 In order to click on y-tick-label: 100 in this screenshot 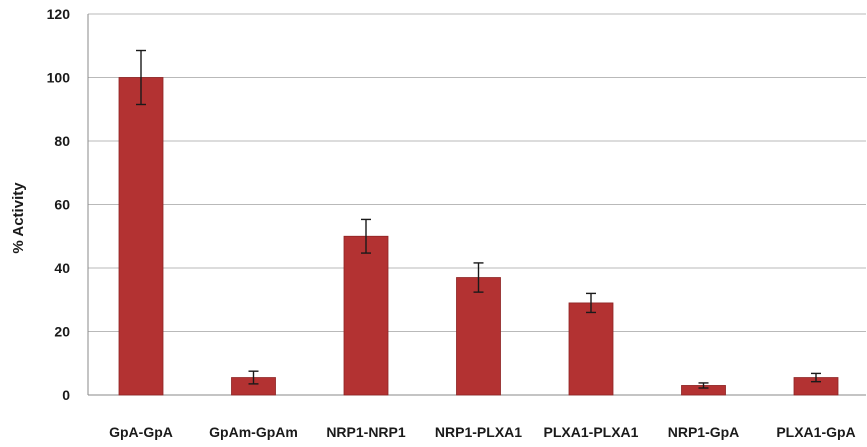, I will do `click(59, 78)`.